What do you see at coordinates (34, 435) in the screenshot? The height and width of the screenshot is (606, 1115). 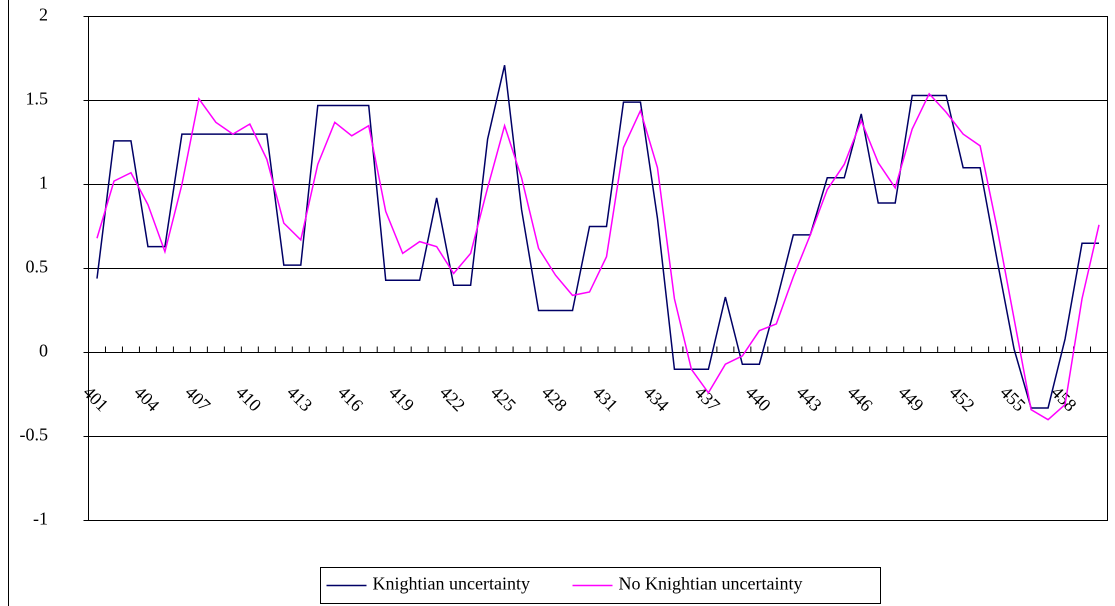 I see `y-tick-label: -0.5` at bounding box center [34, 435].